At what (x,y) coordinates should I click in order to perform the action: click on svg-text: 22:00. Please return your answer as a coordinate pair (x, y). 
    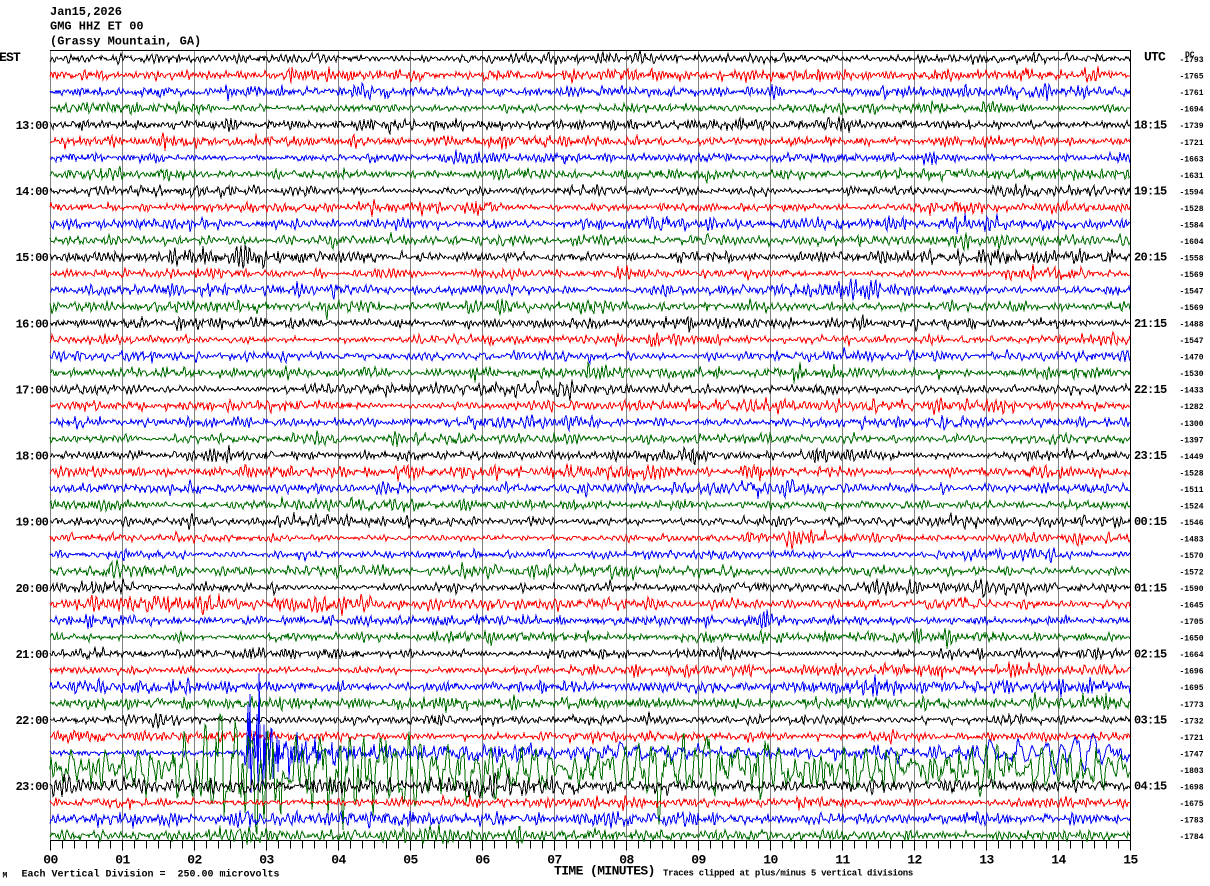
    Looking at the image, I should click on (32, 721).